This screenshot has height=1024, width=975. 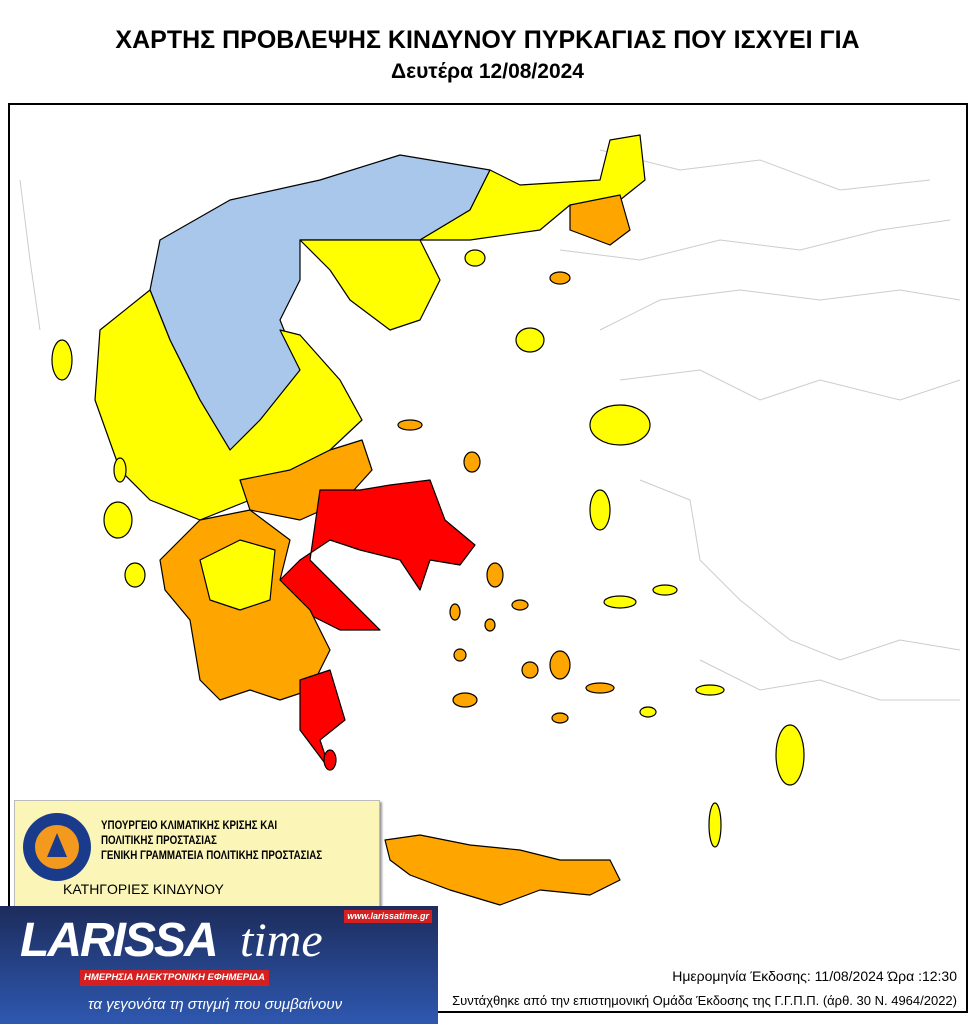 I want to click on brand-subtitle: ΗΜΕΡΗΣΙΑ ΗΛΕΚΤΡΟΝΙΚΗ ΕΦΗΜΕΡΙΔΑ, so click(x=174, y=978).